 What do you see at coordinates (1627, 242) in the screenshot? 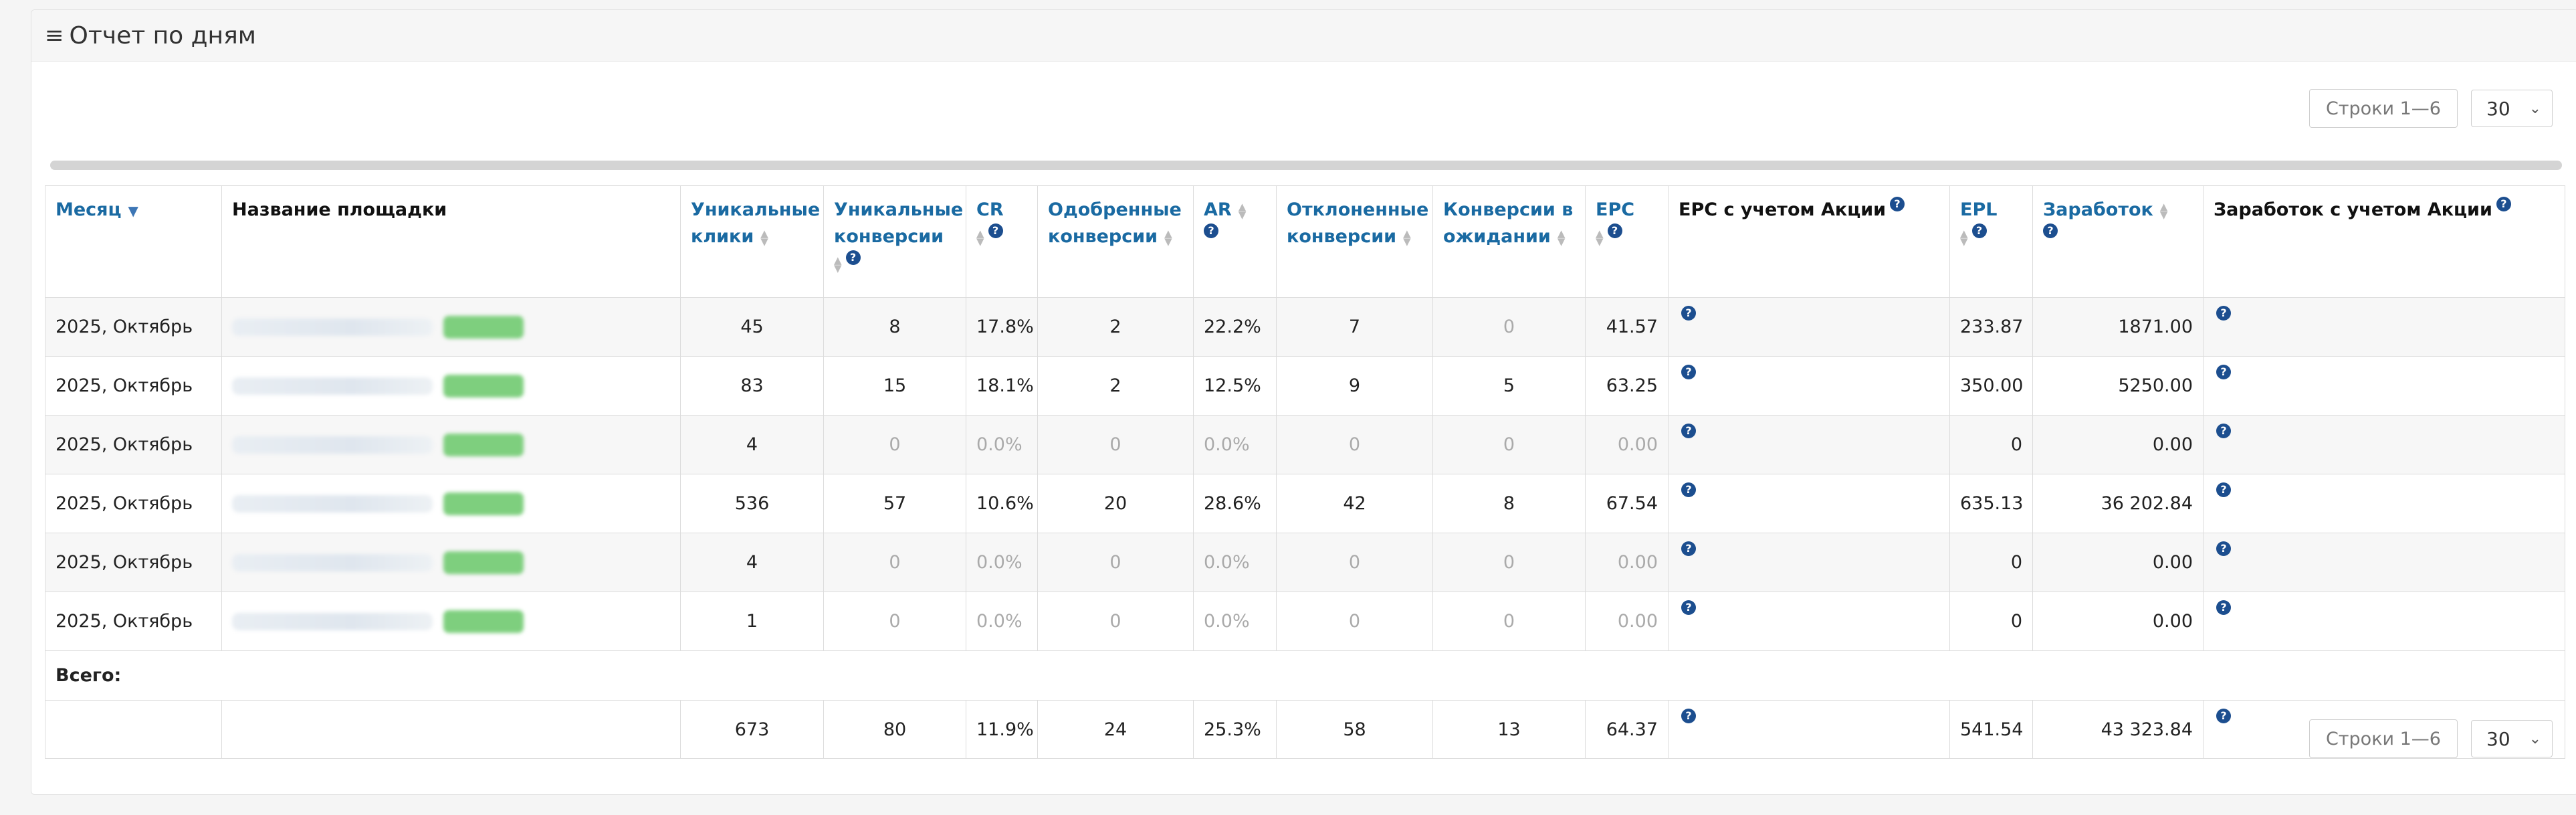
I see `column-header-epc: EPC ▲ ▼?` at bounding box center [1627, 242].